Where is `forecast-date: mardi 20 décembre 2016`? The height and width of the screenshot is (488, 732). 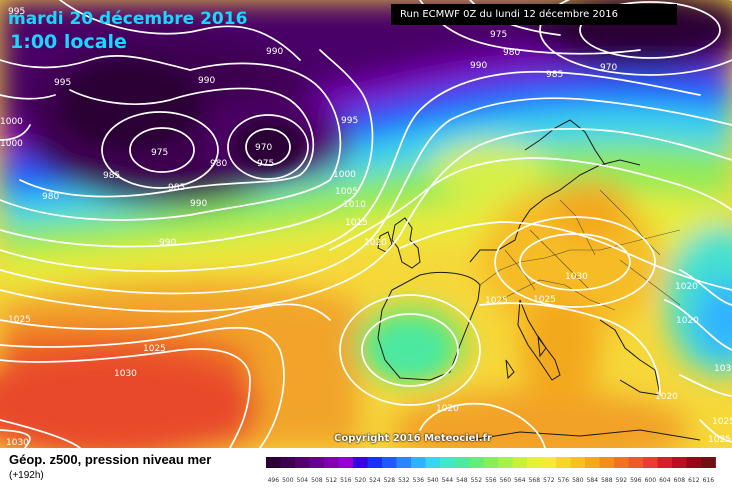
forecast-date: mardi 20 décembre 2016 is located at coordinates (128, 19).